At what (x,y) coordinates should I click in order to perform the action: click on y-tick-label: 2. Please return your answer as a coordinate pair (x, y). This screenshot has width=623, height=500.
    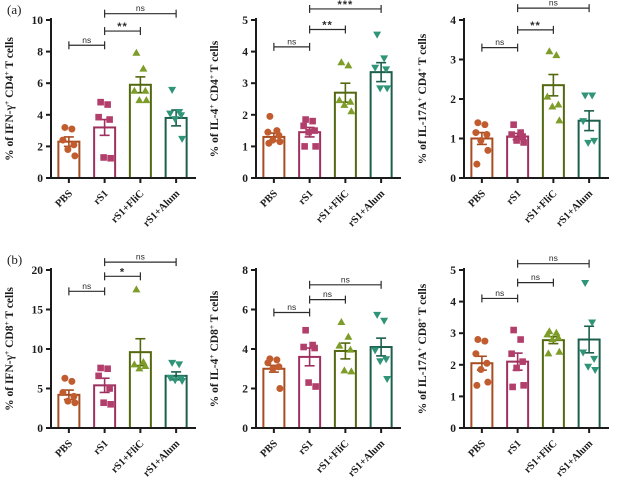
    Looking at the image, I should click on (245, 390).